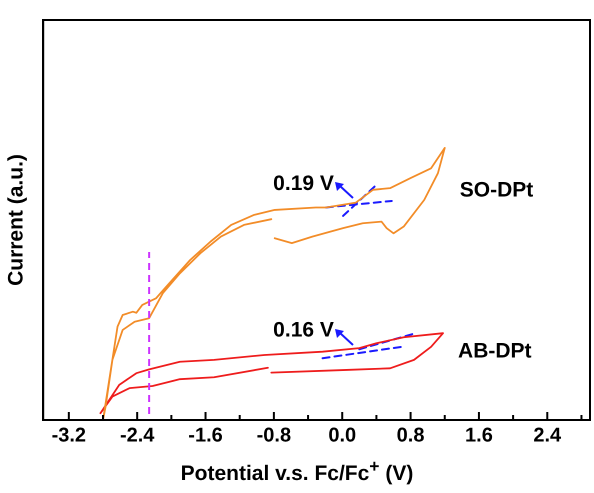  Describe the element at coordinates (497, 190) in the screenshot. I see `series-label: SO-DPt` at that location.